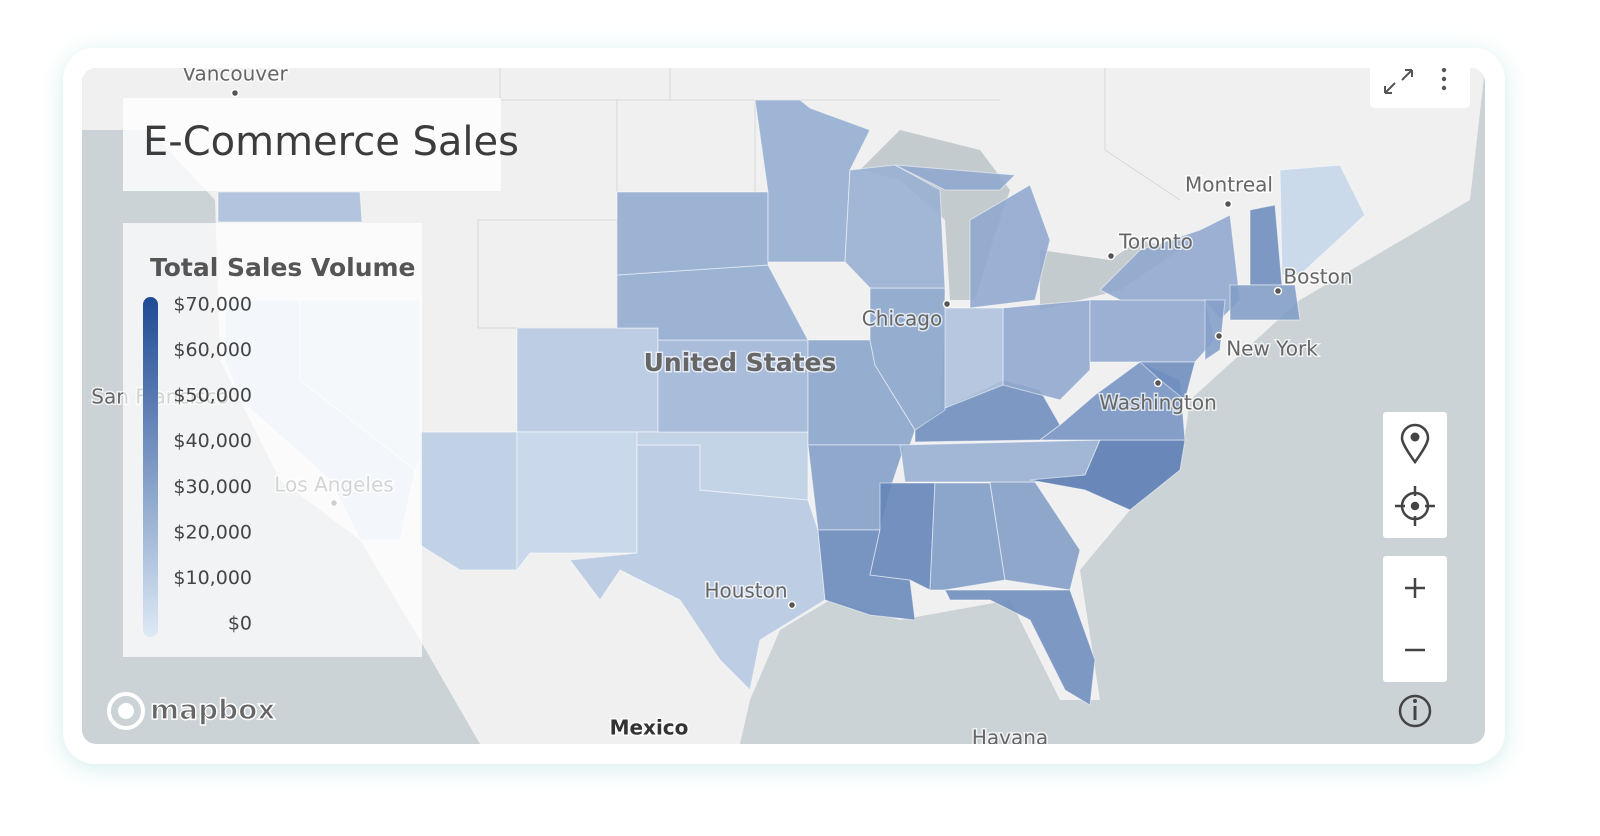 This screenshot has height=836, width=1600. Describe the element at coordinates (1317, 277) in the screenshot. I see `place-label: Boston` at that location.